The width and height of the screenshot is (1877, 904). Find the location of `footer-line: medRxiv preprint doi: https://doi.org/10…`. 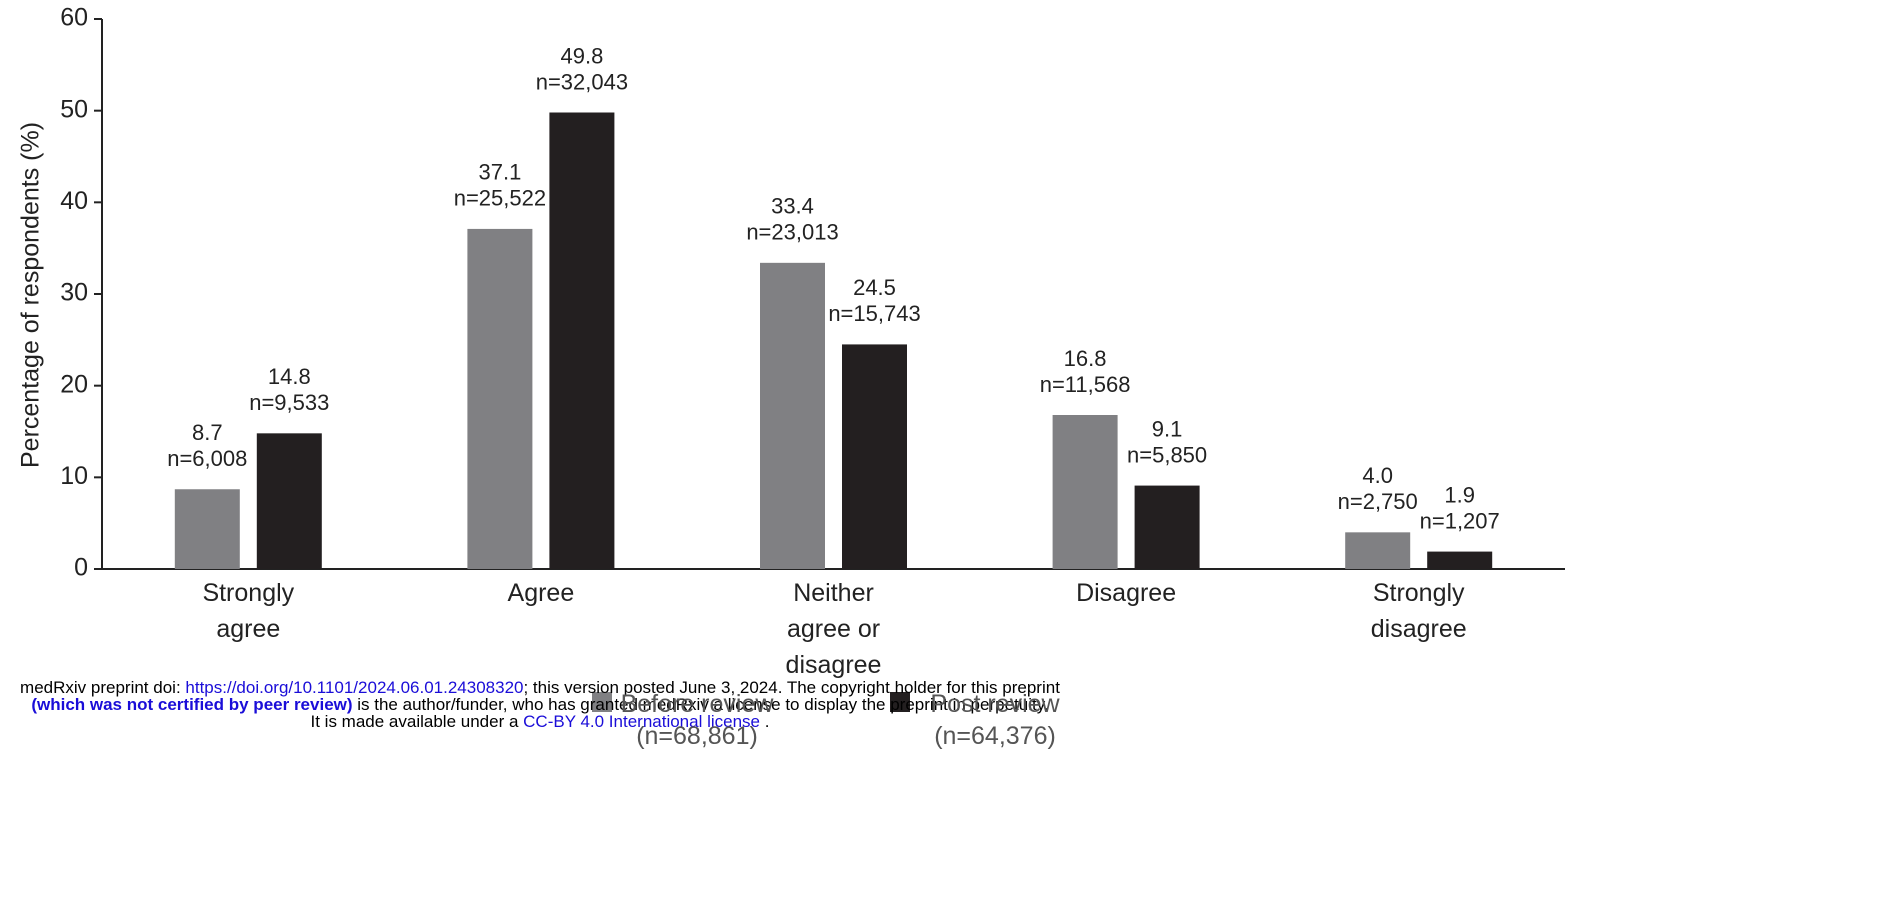

footer-line: medRxiv preprint doi: https://doi.org/10… is located at coordinates (540, 688).